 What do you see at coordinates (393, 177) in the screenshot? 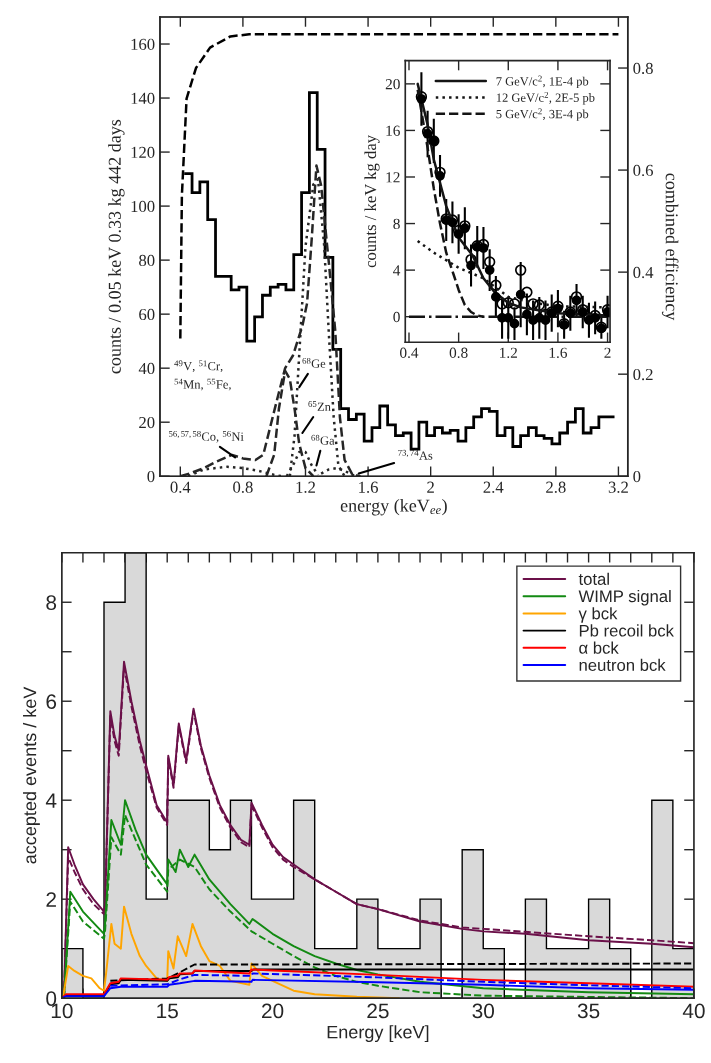
I see `y-tick-label: 12` at bounding box center [393, 177].